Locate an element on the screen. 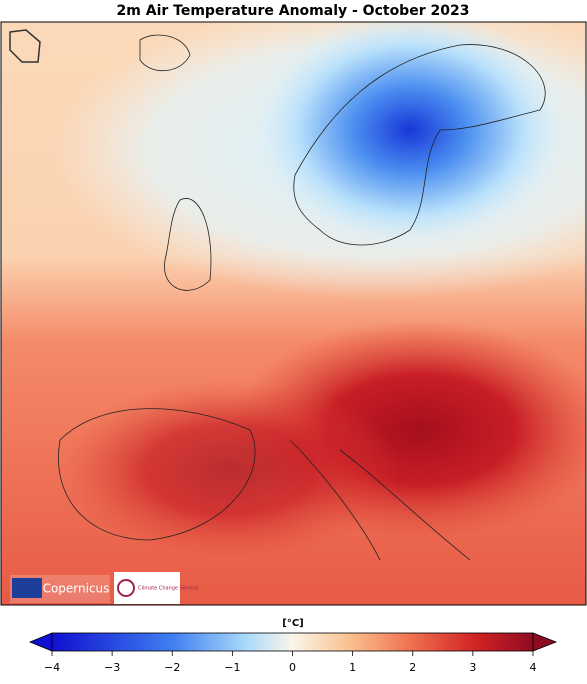  colorbar-tick-label: −1 is located at coordinates (232, 667).